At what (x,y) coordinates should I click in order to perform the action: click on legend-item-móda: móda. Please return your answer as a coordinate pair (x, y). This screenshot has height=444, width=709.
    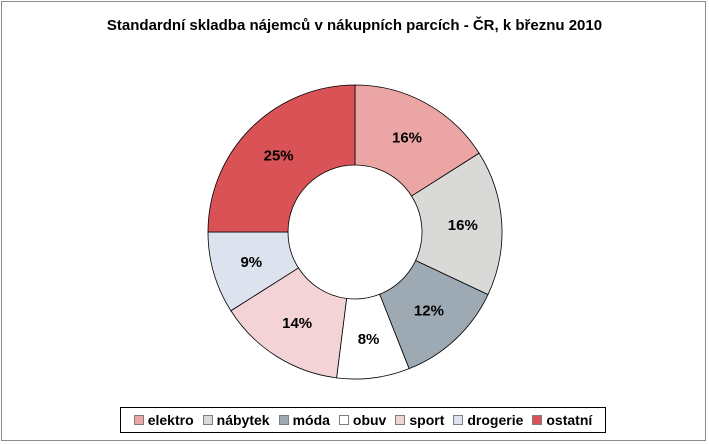
    Looking at the image, I should click on (304, 420).